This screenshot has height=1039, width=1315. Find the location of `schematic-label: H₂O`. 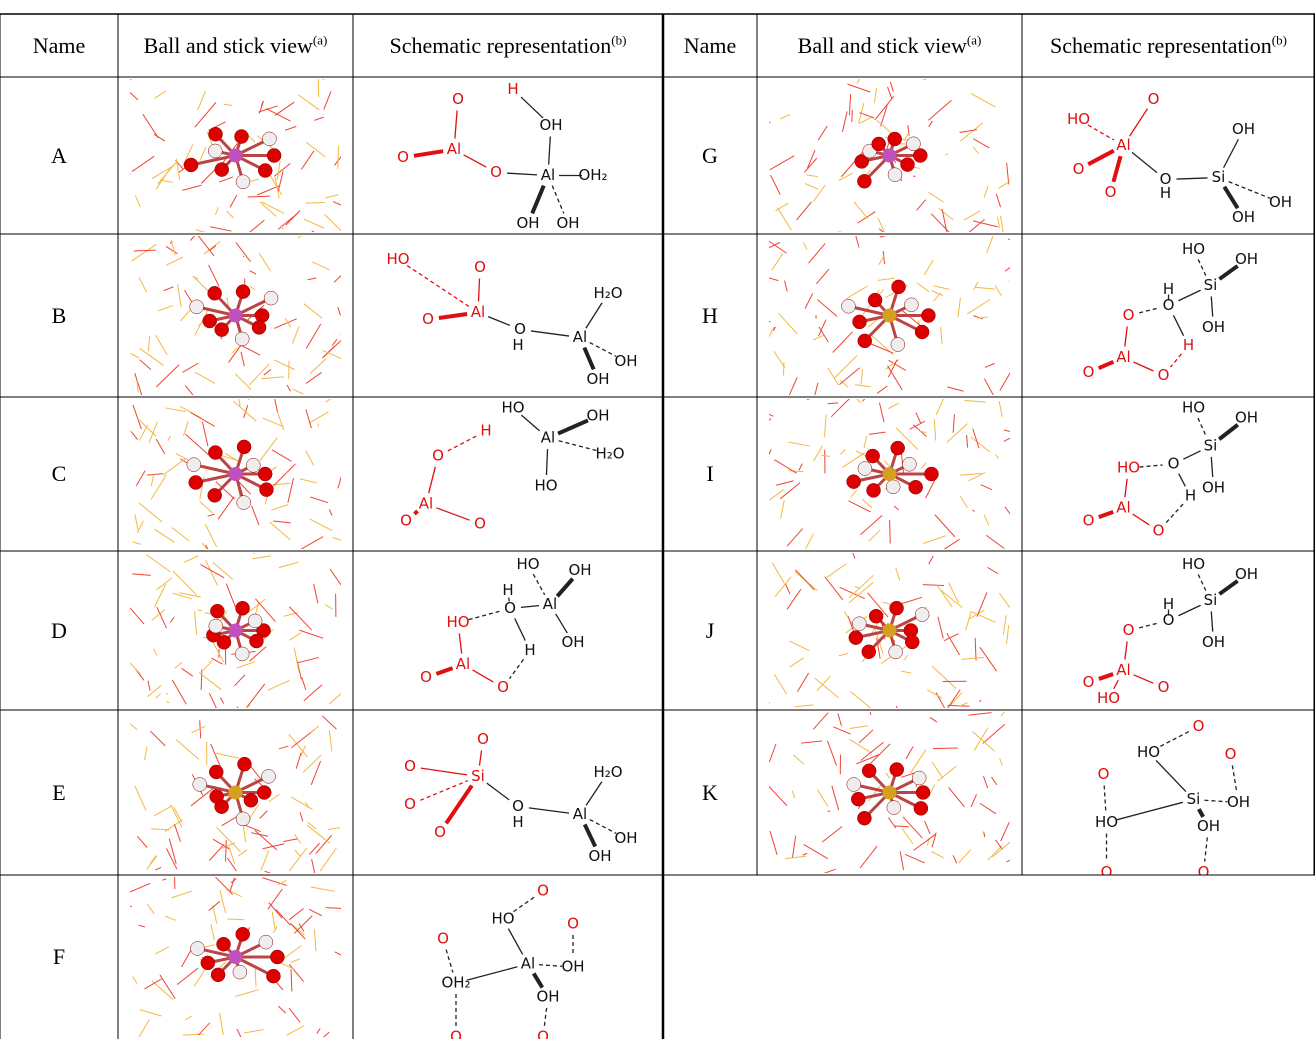

schematic-label: H₂O is located at coordinates (609, 454).